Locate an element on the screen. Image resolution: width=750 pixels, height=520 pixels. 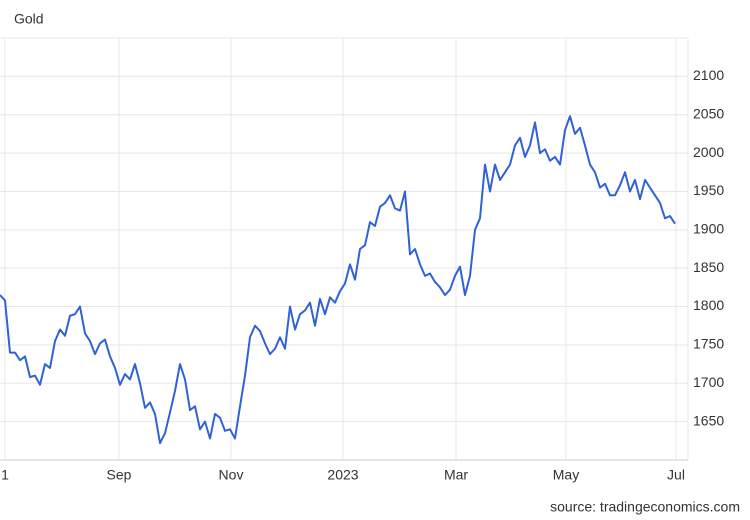
source-note: source: tradingeconomics.com is located at coordinates (645, 507).